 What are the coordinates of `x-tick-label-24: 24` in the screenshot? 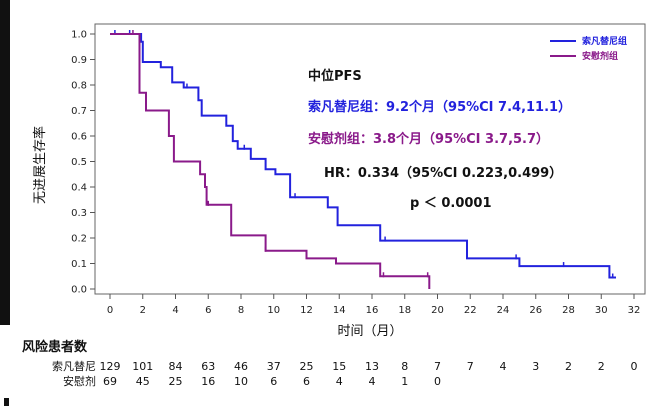 It's located at (503, 310).